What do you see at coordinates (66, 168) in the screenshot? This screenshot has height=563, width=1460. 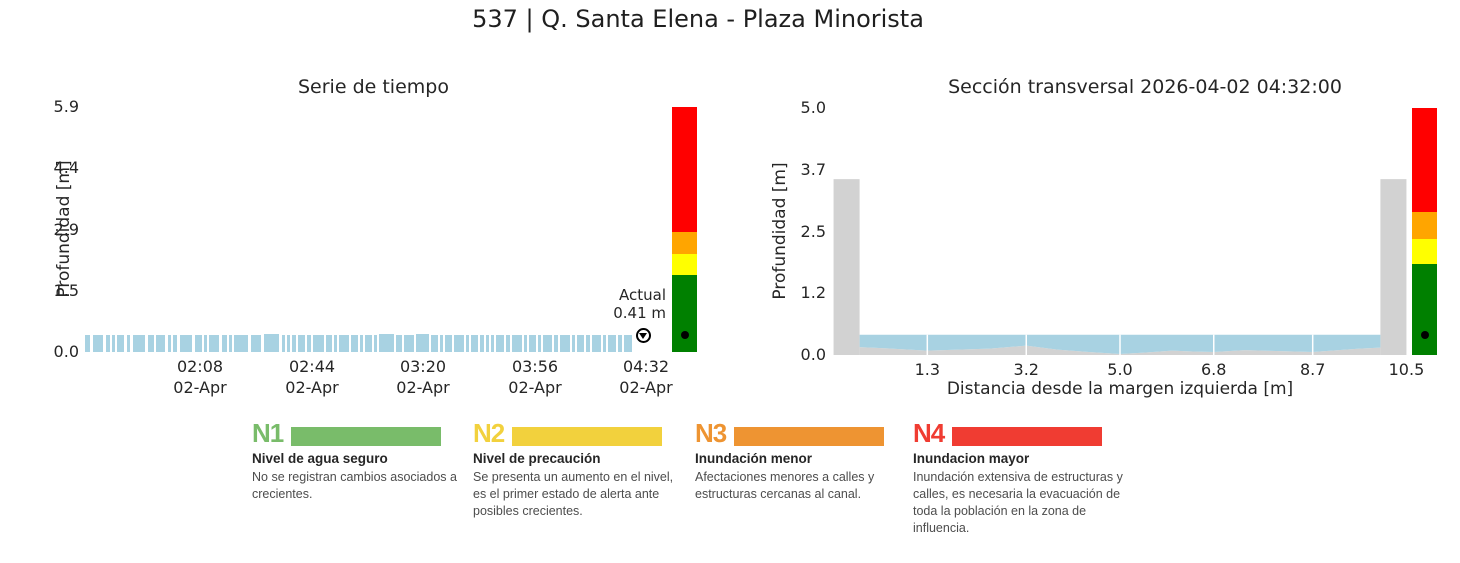 I see `y-tick-label: 4.4` at bounding box center [66, 168].